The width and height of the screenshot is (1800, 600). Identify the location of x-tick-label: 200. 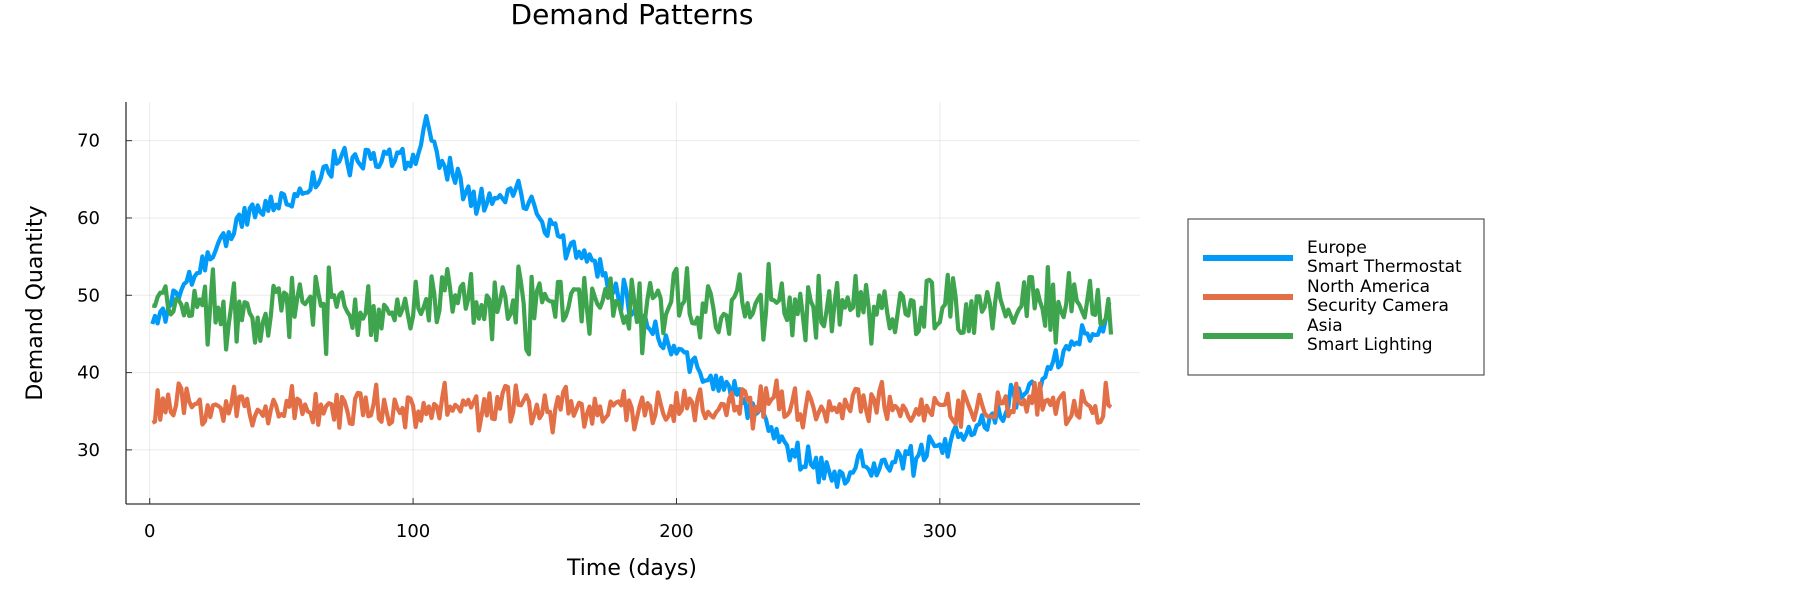
(676, 531).